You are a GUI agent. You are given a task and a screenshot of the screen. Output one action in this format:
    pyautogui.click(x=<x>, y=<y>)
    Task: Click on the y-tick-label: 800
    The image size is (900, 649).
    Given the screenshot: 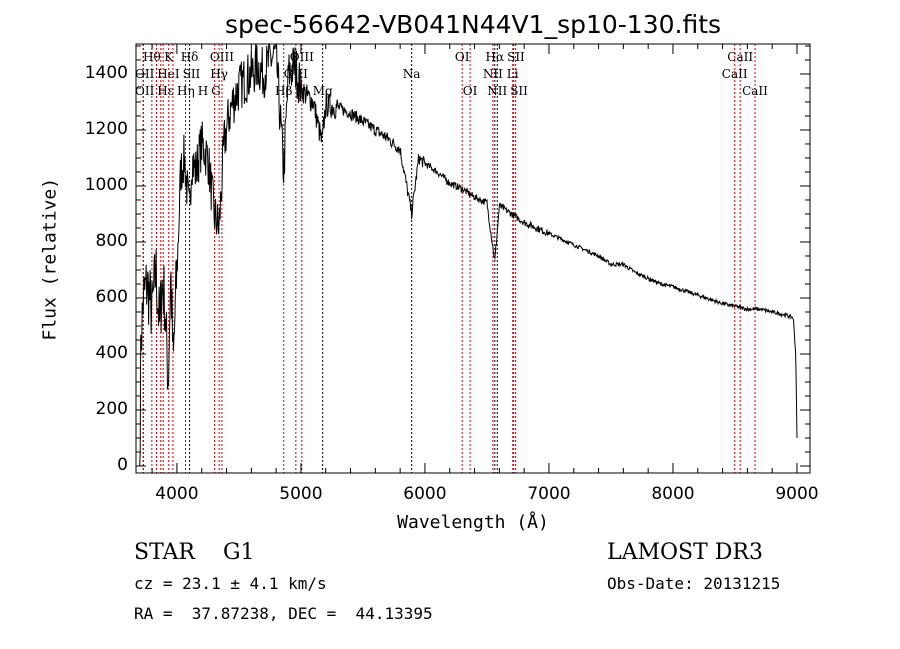 What is the action you would take?
    pyautogui.click(x=111, y=240)
    